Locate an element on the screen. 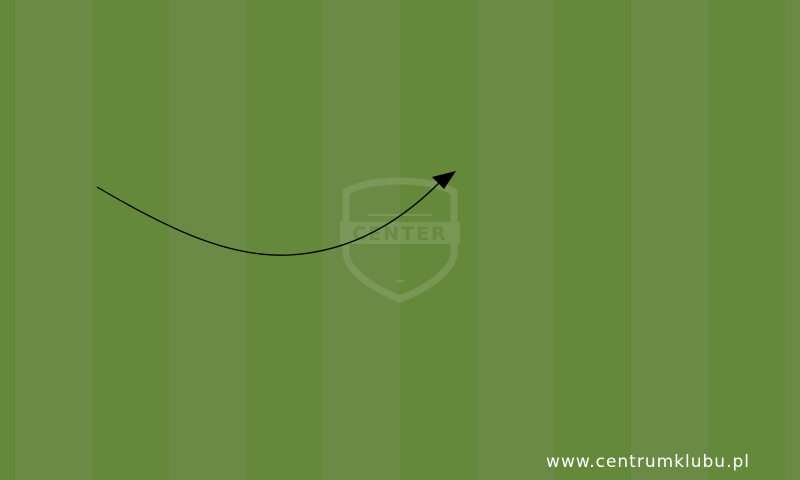 The height and width of the screenshot is (480, 800). website-url: www.centrumklubu.pl is located at coordinates (648, 462).